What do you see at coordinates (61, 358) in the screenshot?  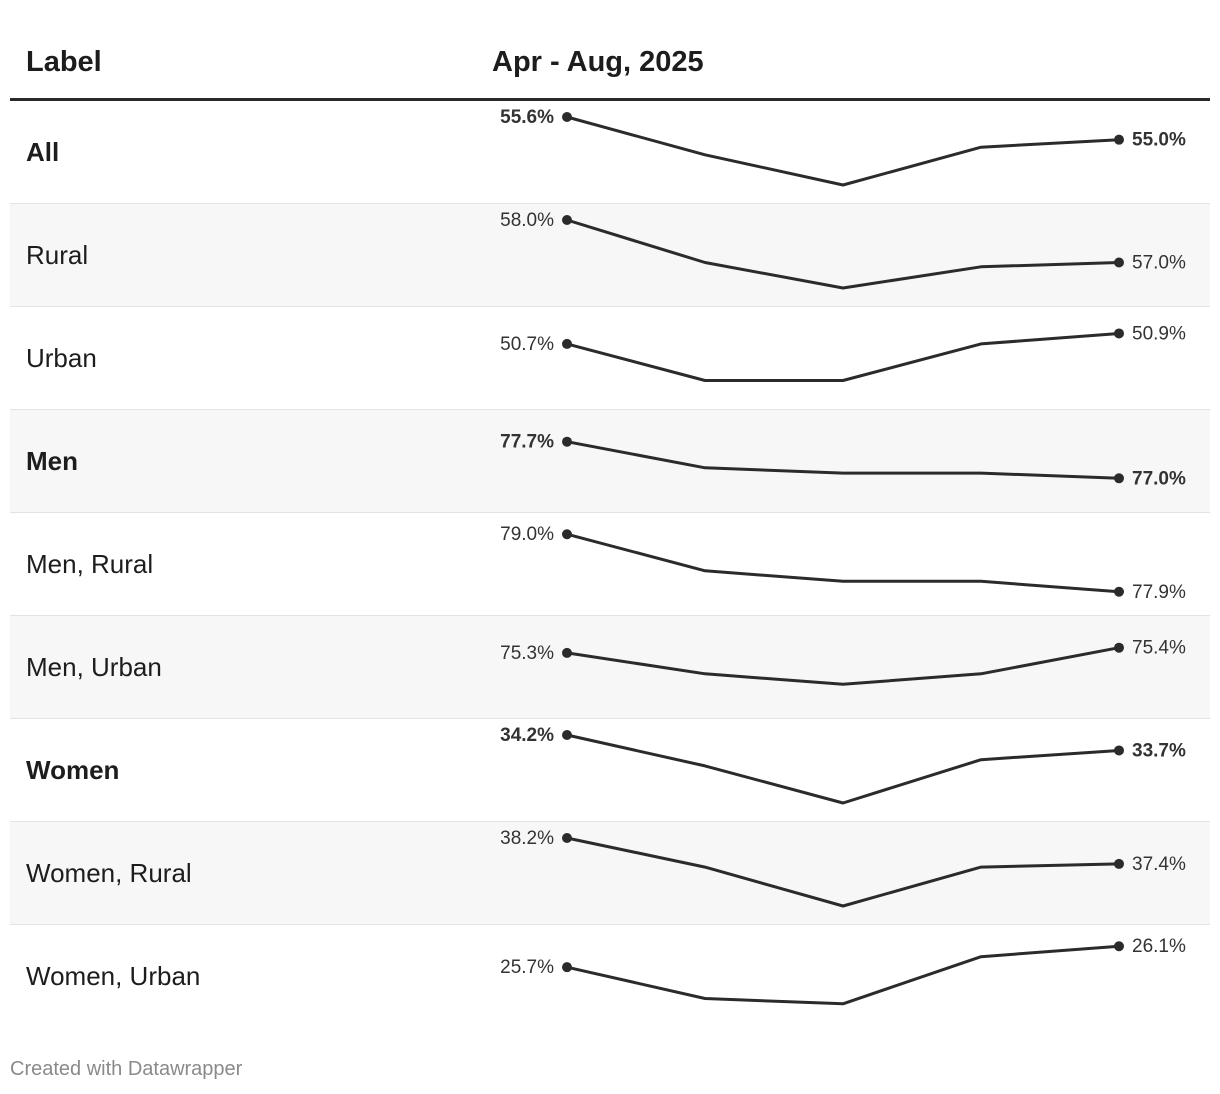 I see `row-label: Urban` at bounding box center [61, 358].